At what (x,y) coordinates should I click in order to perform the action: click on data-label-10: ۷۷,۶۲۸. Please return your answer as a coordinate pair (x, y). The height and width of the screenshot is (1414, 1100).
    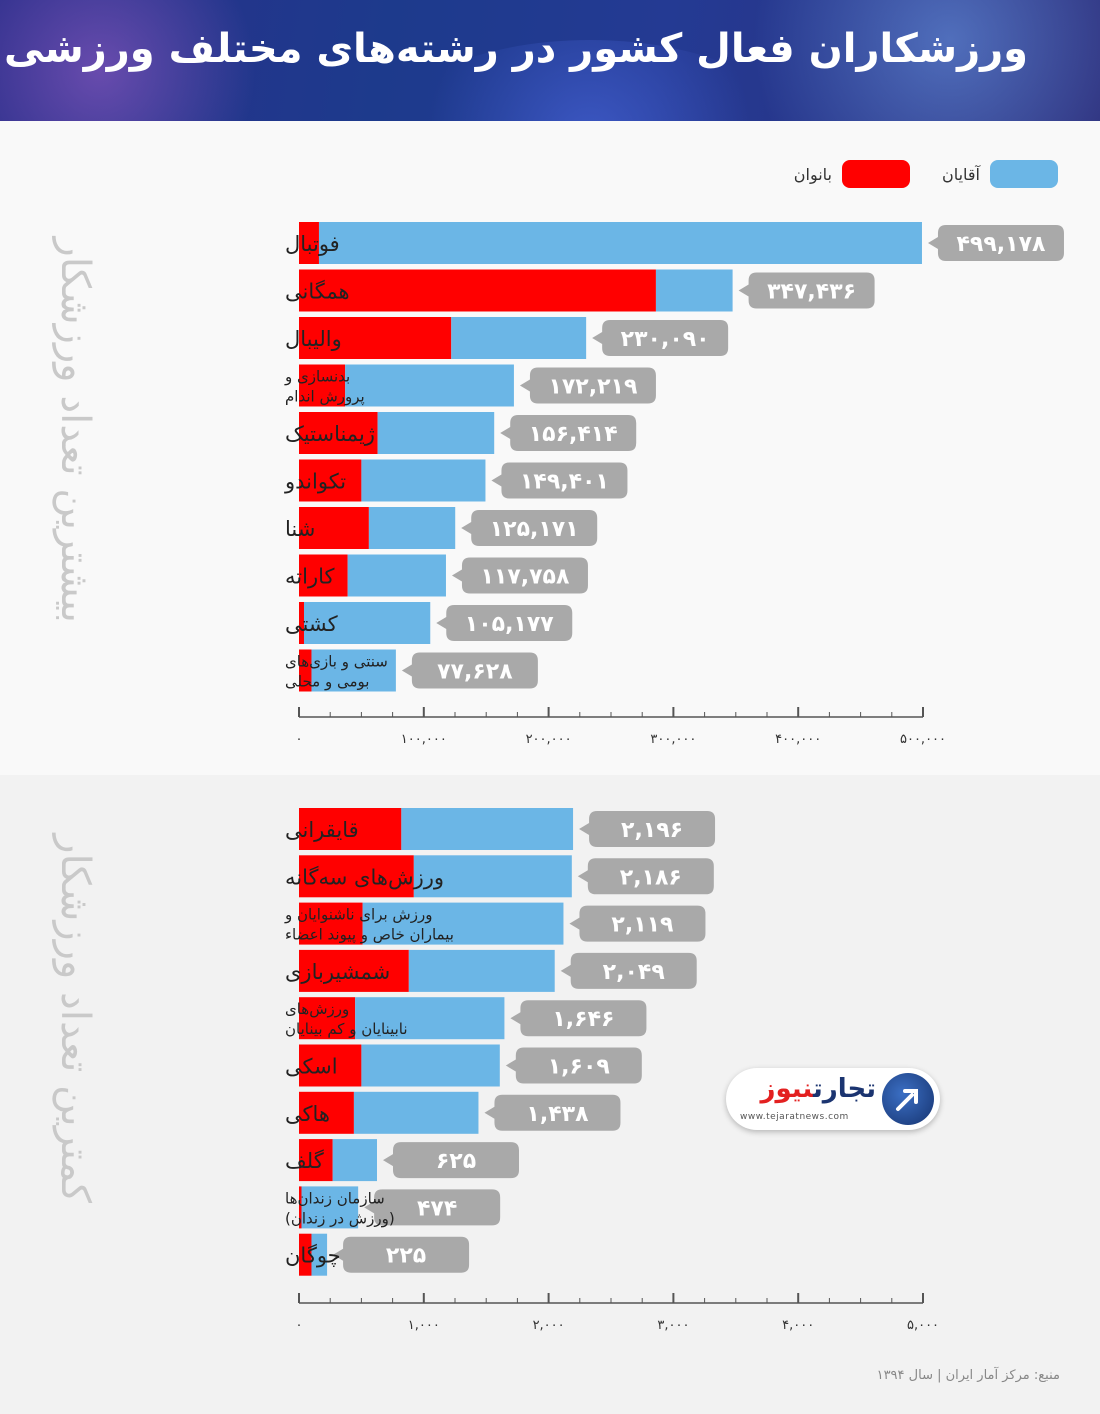
    Looking at the image, I should click on (475, 672).